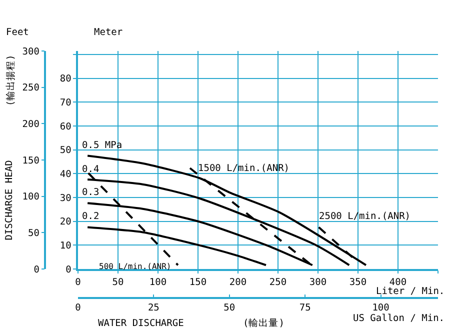 The image size is (450, 332). I want to click on y-tick-label: 70, so click(66, 102).